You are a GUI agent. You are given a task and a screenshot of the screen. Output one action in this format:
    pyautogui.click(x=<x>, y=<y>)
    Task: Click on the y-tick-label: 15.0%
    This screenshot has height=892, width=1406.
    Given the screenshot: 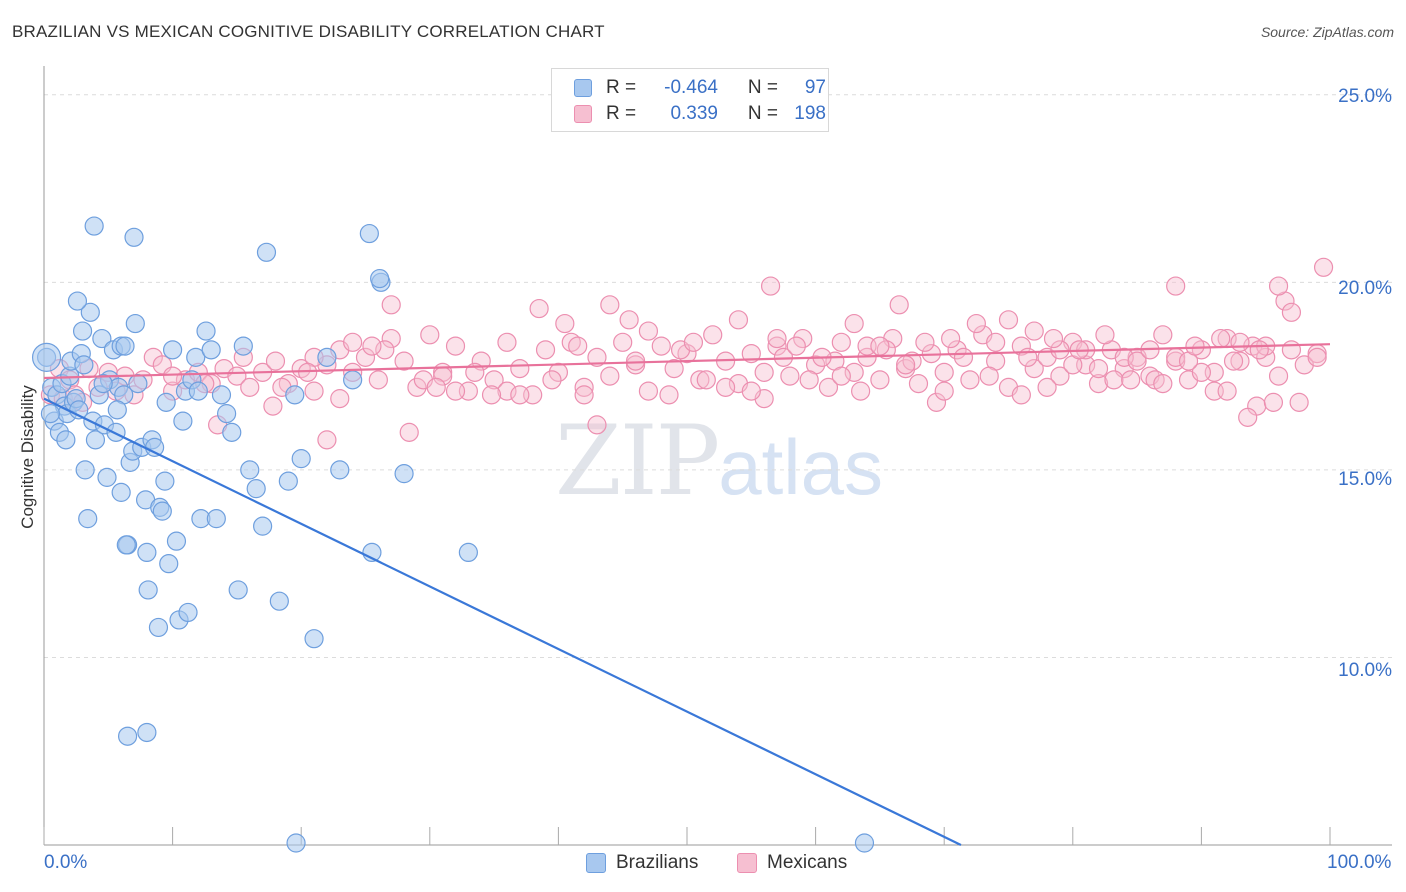 What is the action you would take?
    pyautogui.click(x=1365, y=479)
    